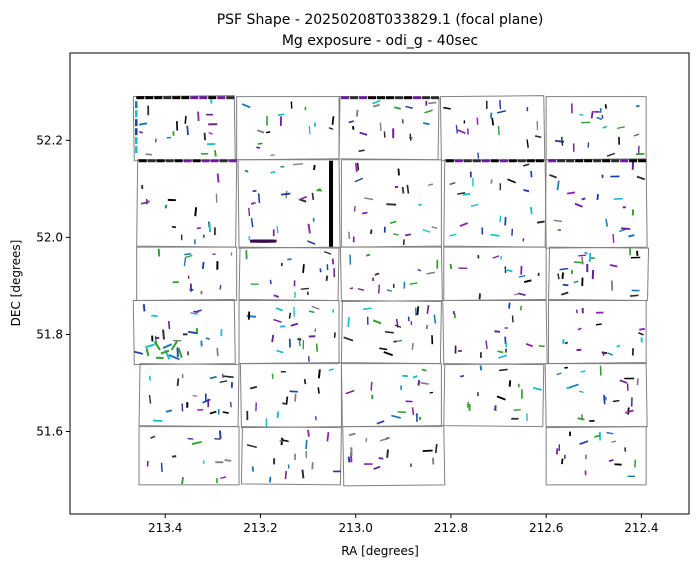 The height and width of the screenshot is (568, 700). What do you see at coordinates (380, 551) in the screenshot?
I see `x-axis-label: RA [degrees]` at bounding box center [380, 551].